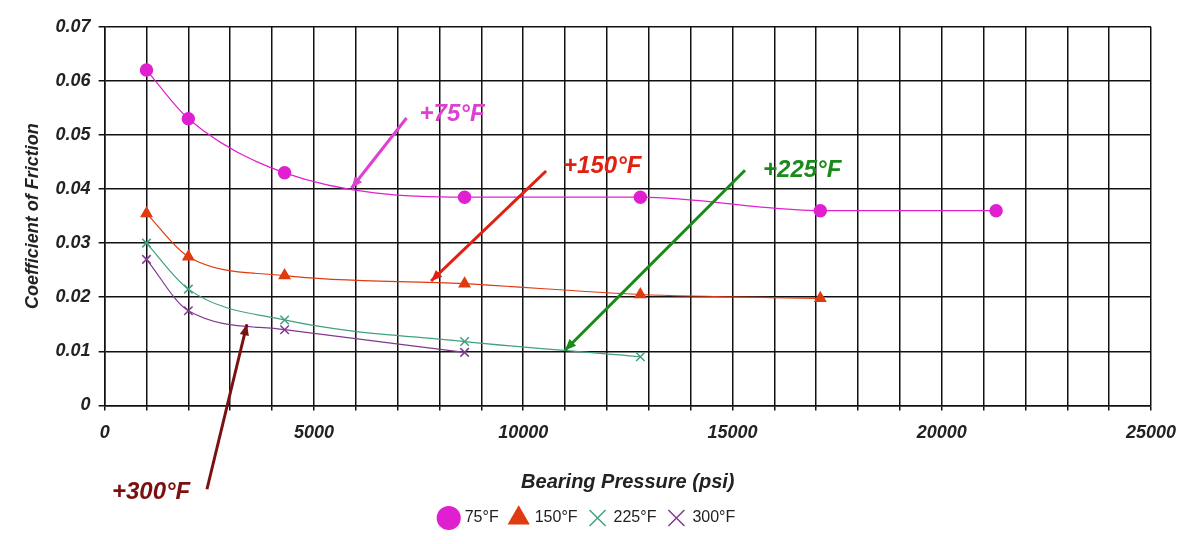  Describe the element at coordinates (151, 490) in the screenshot. I see `annotation: +300°F` at that location.